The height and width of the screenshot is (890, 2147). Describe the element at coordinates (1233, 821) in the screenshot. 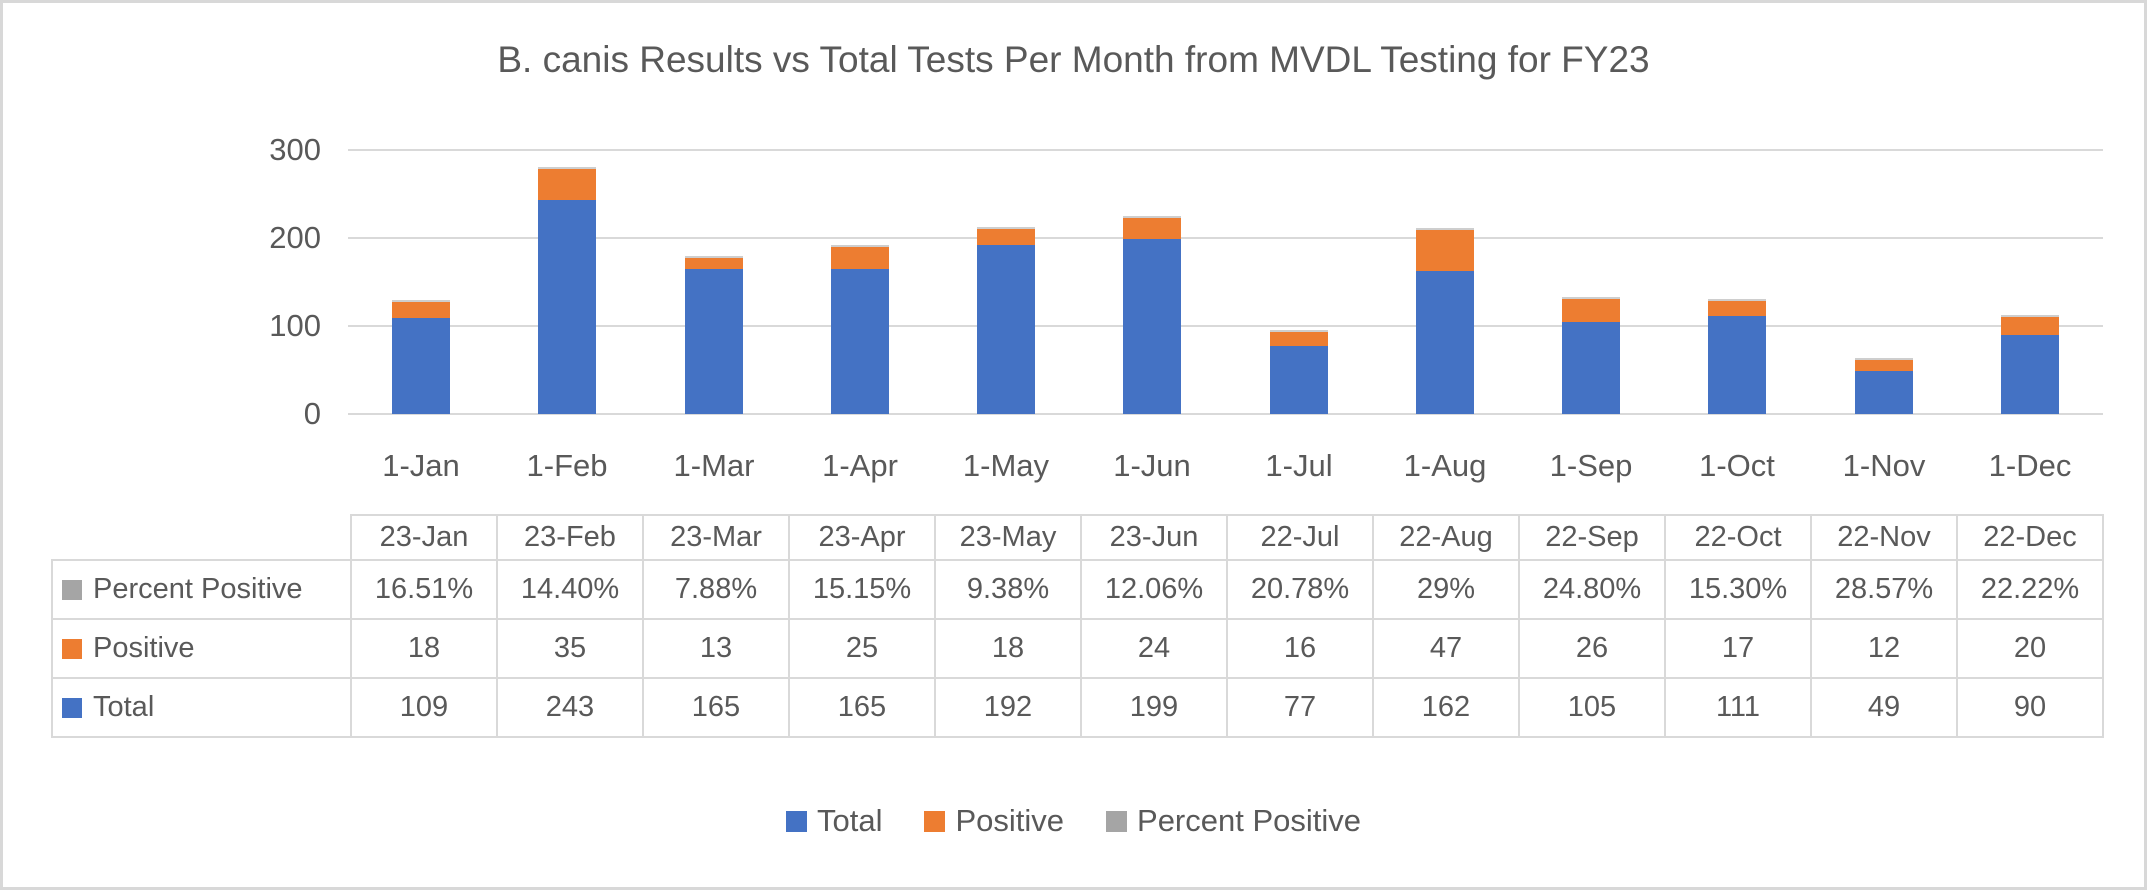

I see `legend-item: Percent Positive` at that location.